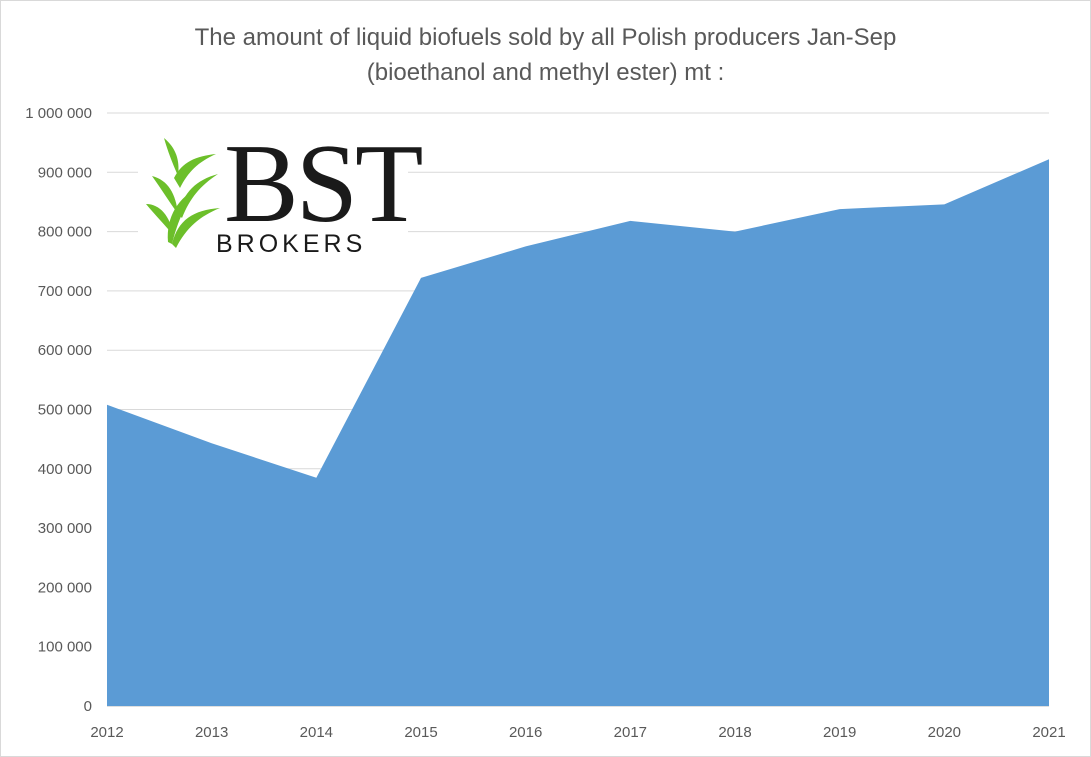  I want to click on logo-subtext: BROKERS, so click(291, 244).